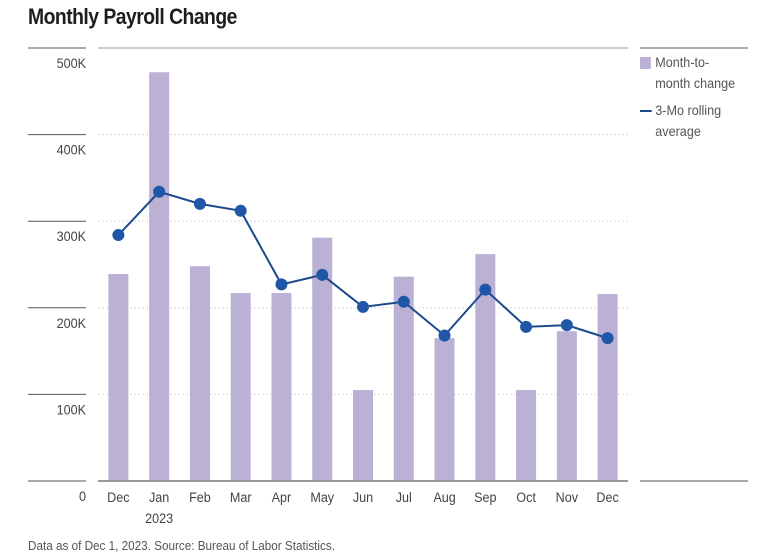 This screenshot has height=559, width=777. What do you see at coordinates (159, 518) in the screenshot?
I see `x-tick-sublabel: 2023` at bounding box center [159, 518].